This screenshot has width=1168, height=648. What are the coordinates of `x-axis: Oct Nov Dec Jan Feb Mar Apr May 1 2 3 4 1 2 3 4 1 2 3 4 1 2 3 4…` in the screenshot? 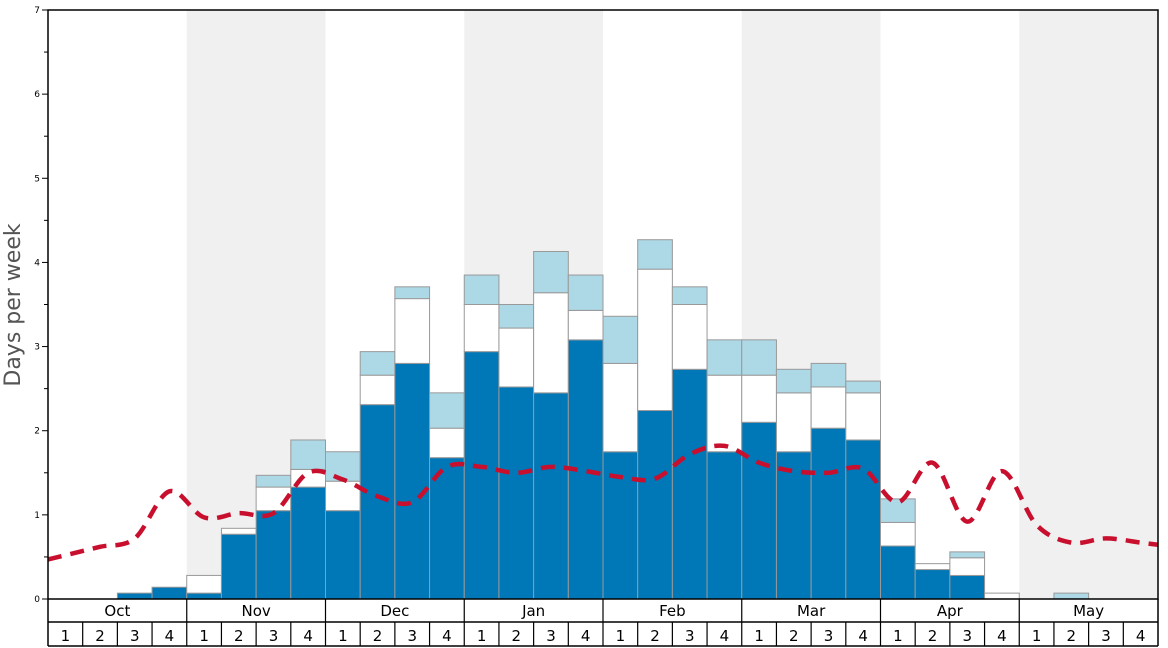 It's located at (603, 623).